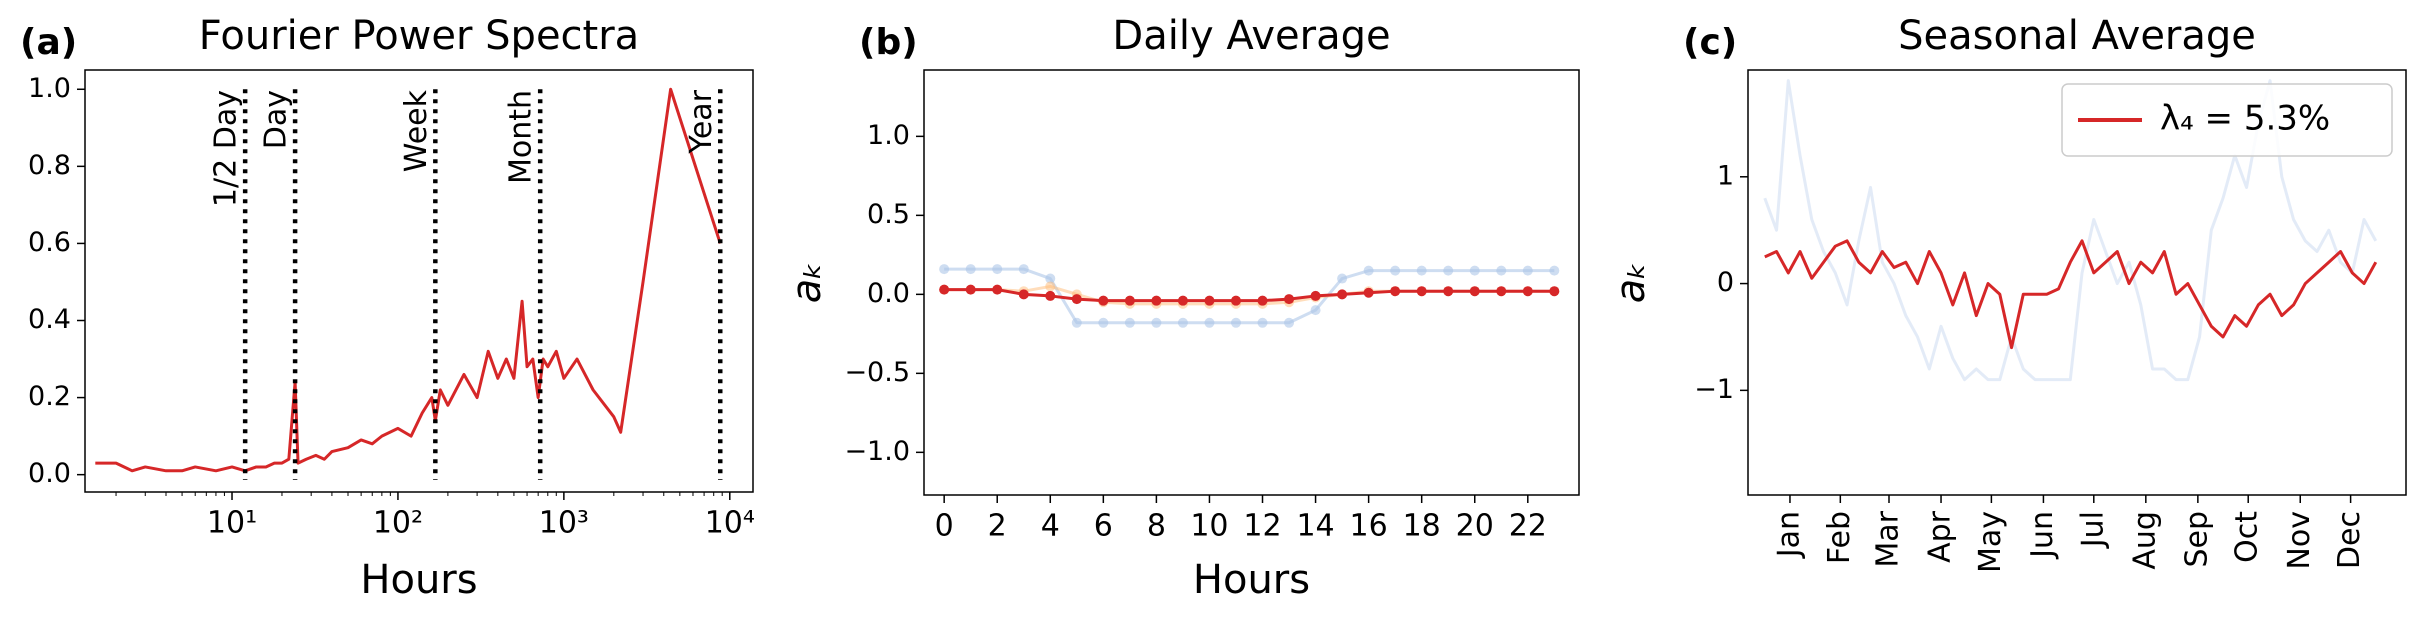 The width and height of the screenshot is (2426, 623). What do you see at coordinates (1528, 526) in the screenshot?
I see `x-tick-label: 22` at bounding box center [1528, 526].